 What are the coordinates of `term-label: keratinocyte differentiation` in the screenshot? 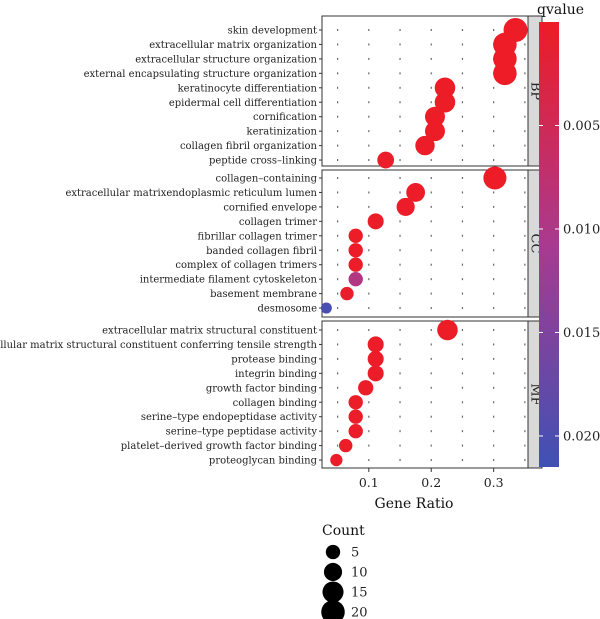 It's located at (248, 88).